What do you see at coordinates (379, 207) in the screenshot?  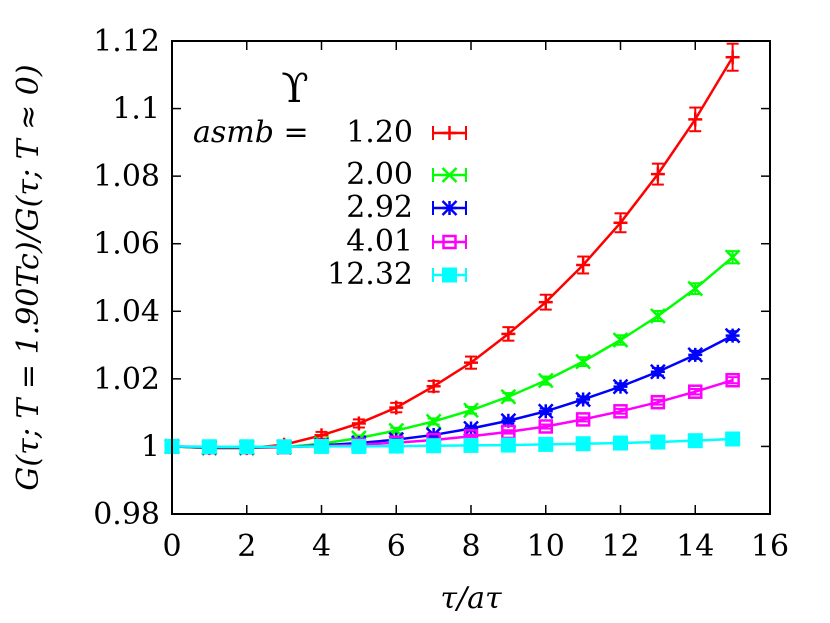 I see `legend-label: 2.92` at bounding box center [379, 207].